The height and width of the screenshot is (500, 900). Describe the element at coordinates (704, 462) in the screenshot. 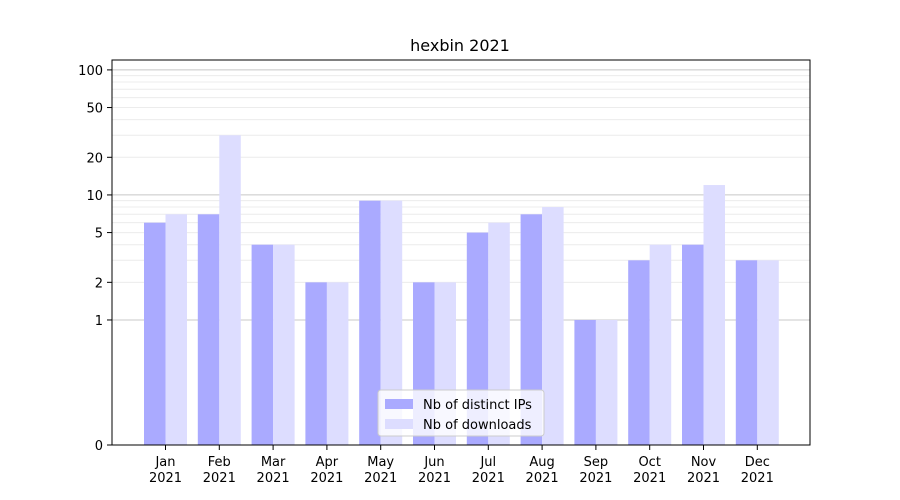

I see `x-tick-label: Nov` at that location.